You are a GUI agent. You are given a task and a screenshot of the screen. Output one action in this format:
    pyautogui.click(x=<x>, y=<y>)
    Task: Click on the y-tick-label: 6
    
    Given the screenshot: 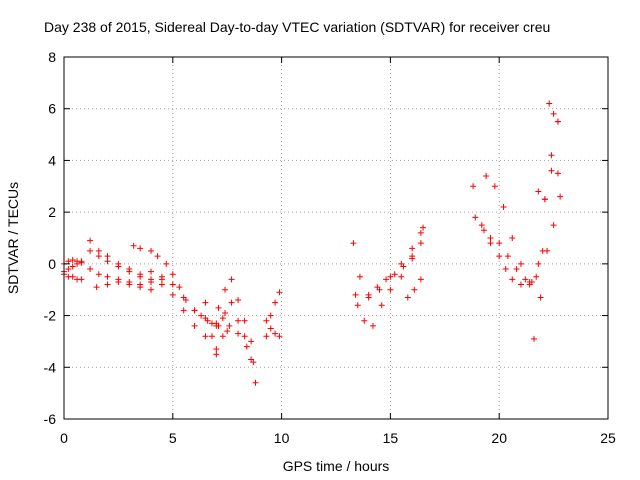 What is the action you would take?
    pyautogui.click(x=52, y=109)
    